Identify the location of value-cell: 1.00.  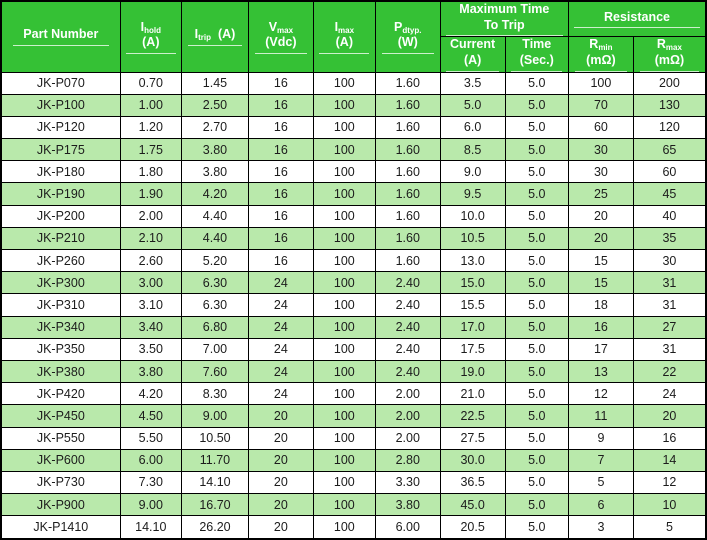
(150, 105).